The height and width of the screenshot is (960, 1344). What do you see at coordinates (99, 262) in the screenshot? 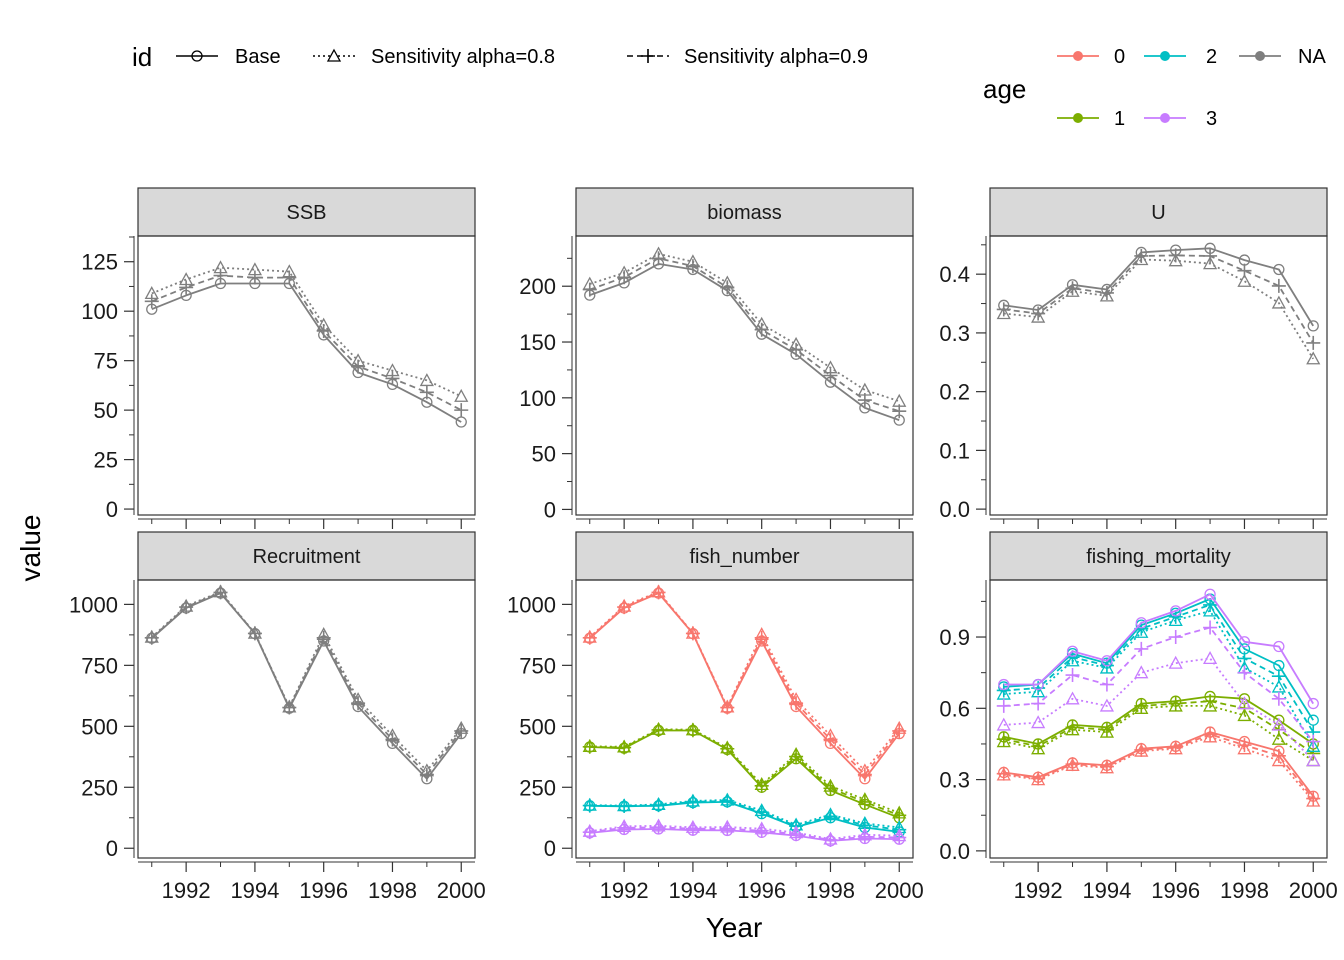
I see `y-tick-label: 125` at bounding box center [99, 262].